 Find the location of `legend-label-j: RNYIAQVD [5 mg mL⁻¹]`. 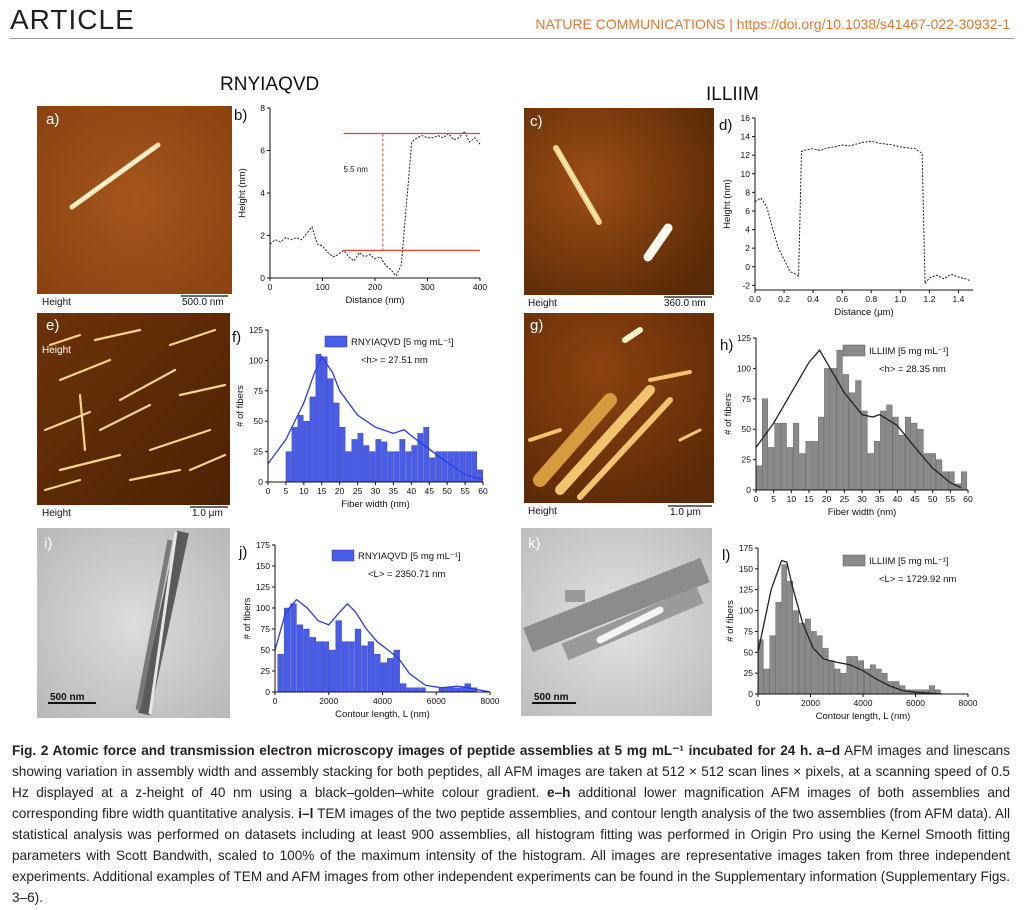

legend-label-j: RNYIAQVD [5 mg mL⁻¹] is located at coordinates (409, 556).